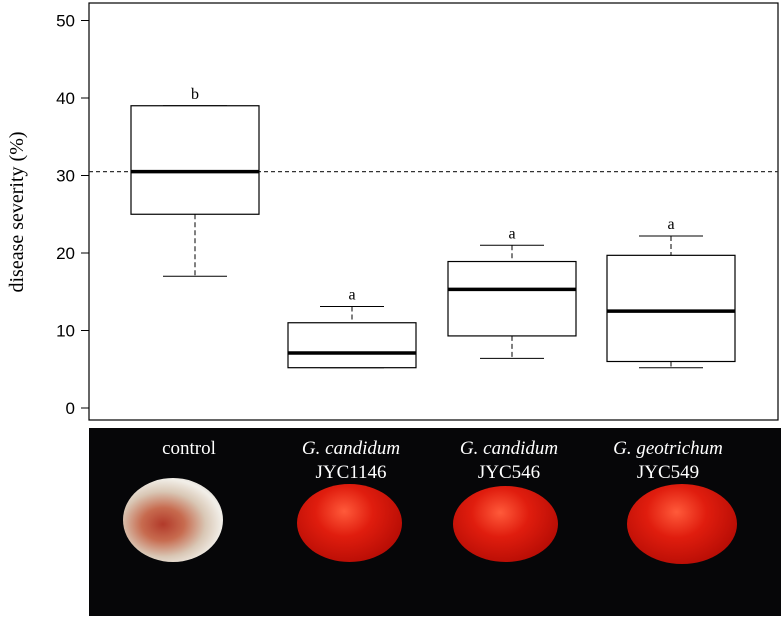 The width and height of the screenshot is (781, 620). Describe the element at coordinates (351, 461) in the screenshot. I see `treatment-label: G. candidum JYC1146` at that location.